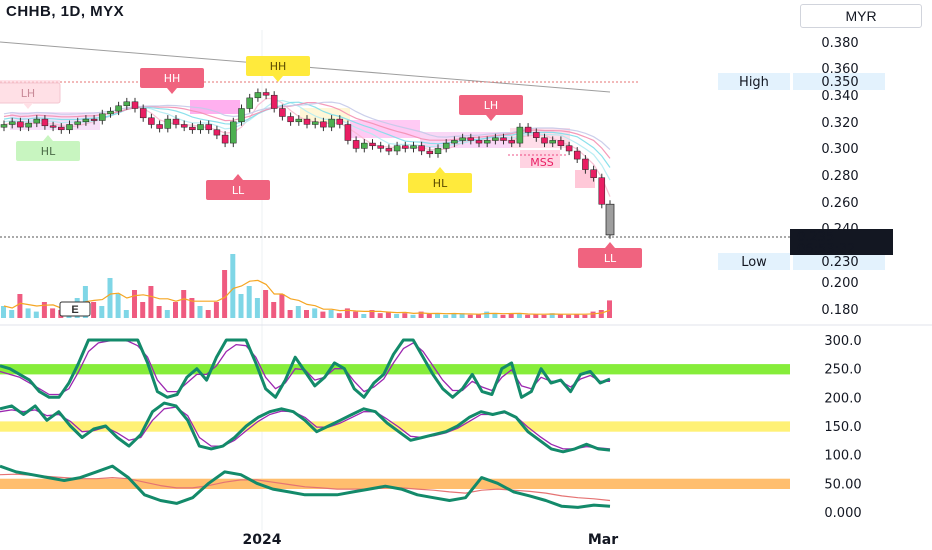  I want to click on x-tick-mar: Mar, so click(603, 540).